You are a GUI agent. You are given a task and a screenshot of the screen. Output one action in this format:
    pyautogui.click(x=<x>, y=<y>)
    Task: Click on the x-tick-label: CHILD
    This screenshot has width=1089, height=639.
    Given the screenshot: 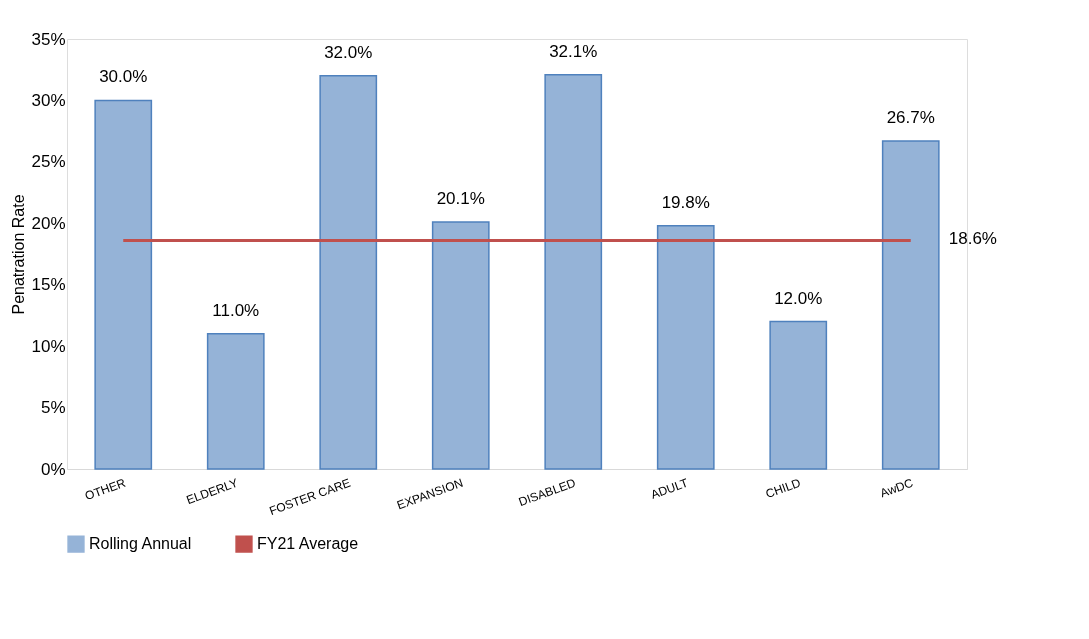 What is the action you would take?
    pyautogui.click(x=783, y=488)
    